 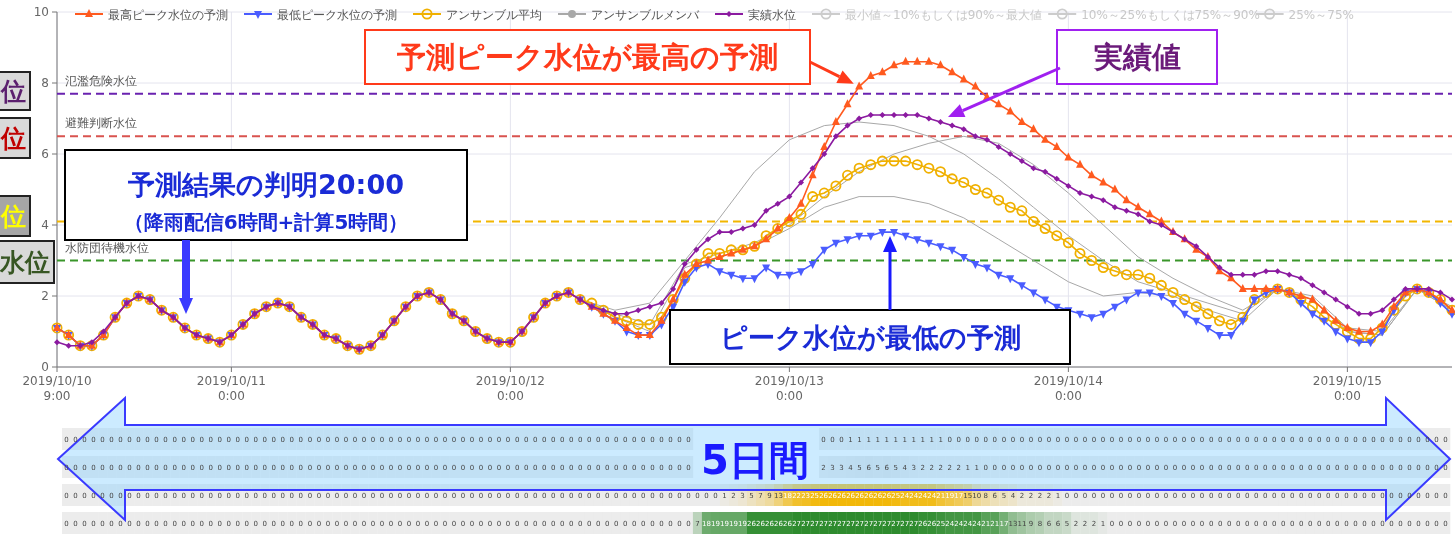 I want to click on legend-label: 最低ピーク水位の予測, so click(x=337, y=14).